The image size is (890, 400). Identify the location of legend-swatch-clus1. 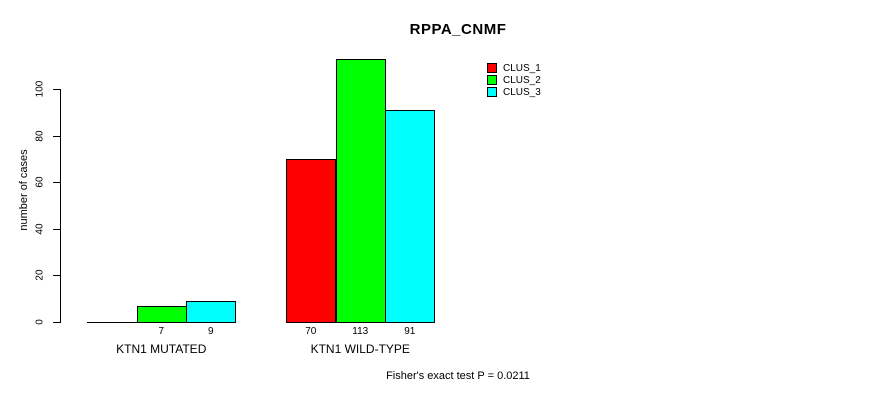
(492, 68).